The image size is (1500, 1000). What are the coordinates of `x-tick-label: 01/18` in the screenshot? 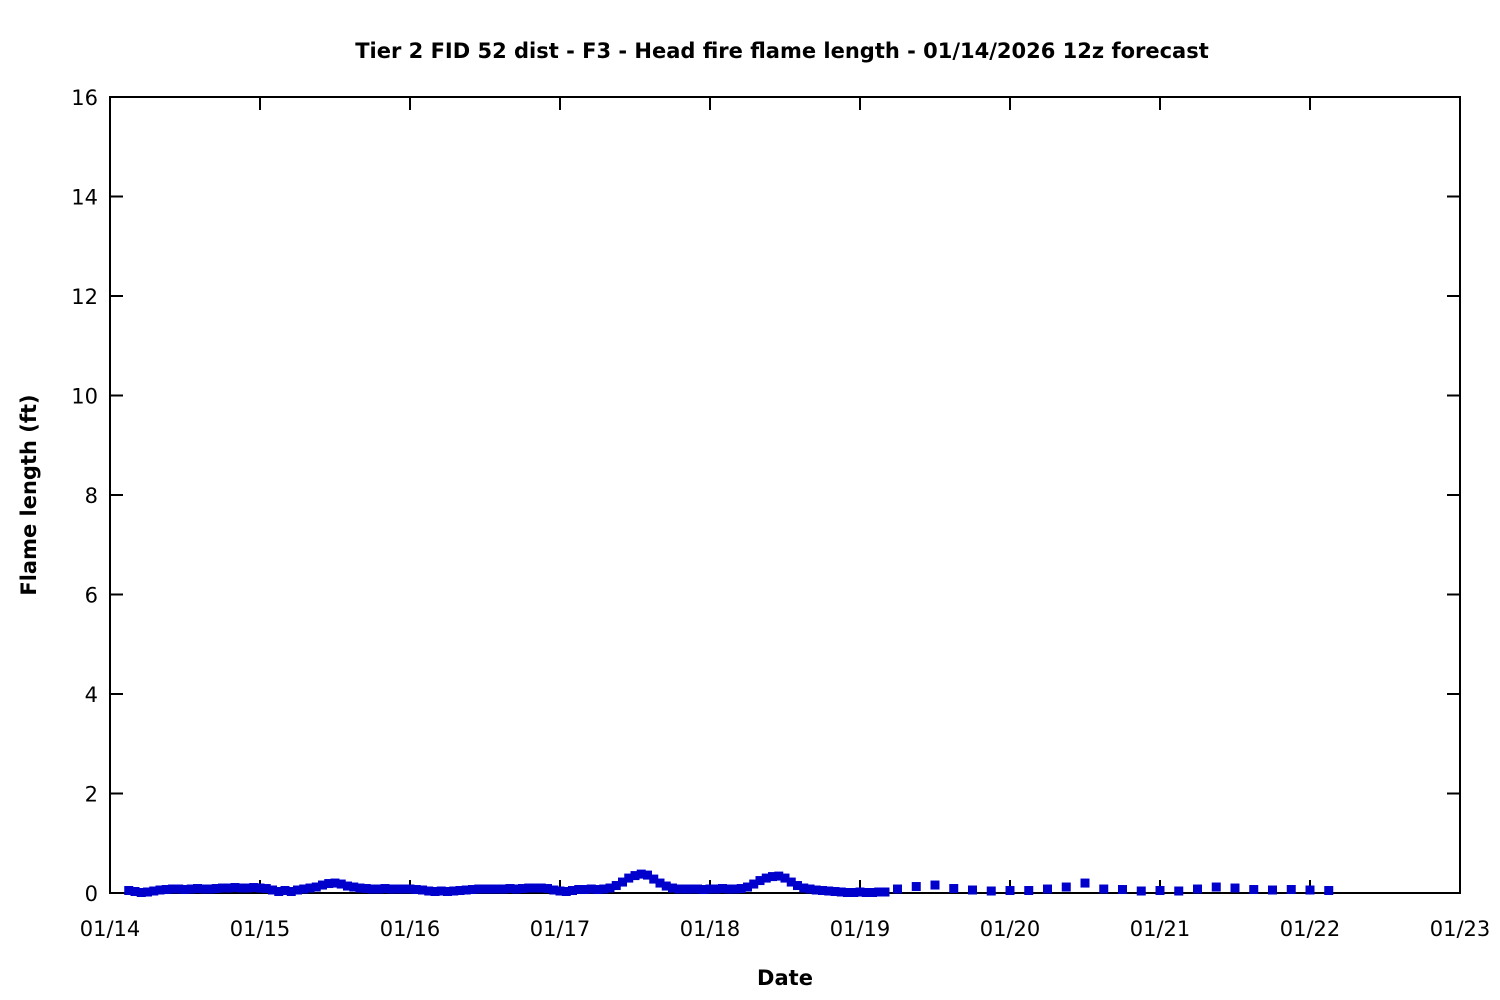 It's located at (710, 929).